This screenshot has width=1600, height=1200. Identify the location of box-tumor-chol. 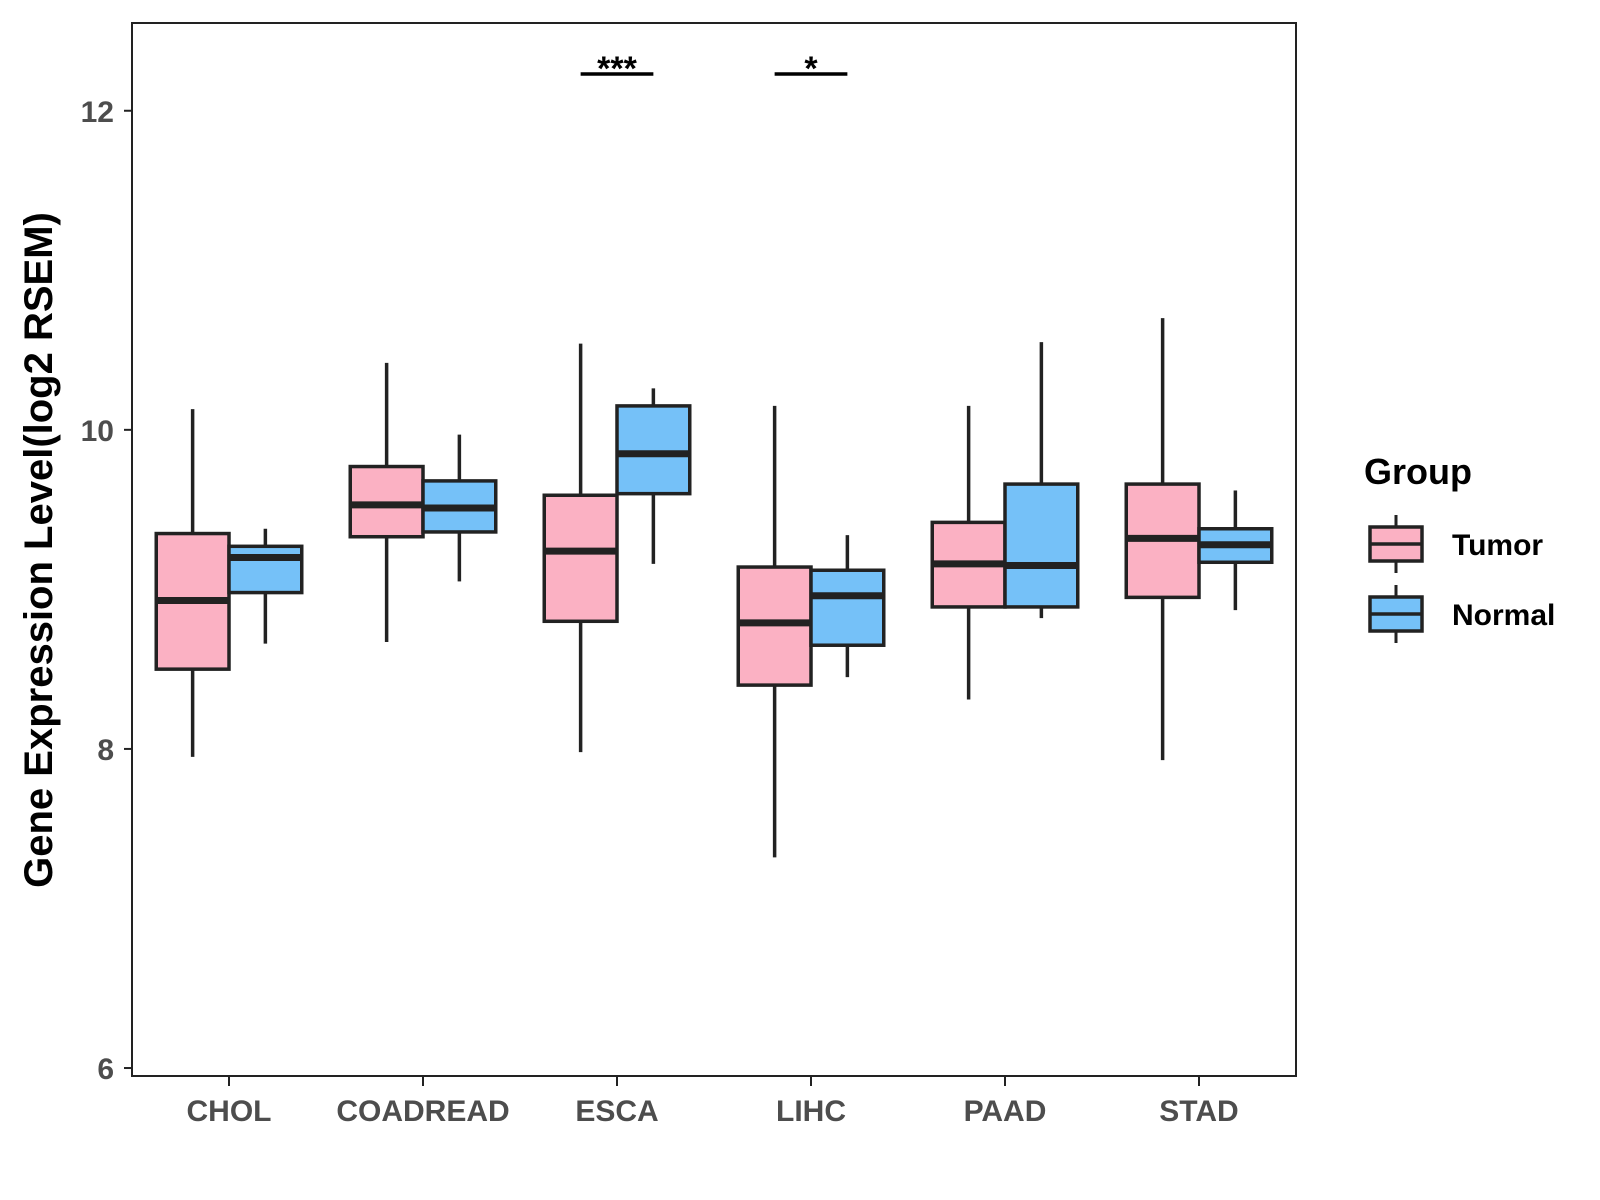
(192, 583).